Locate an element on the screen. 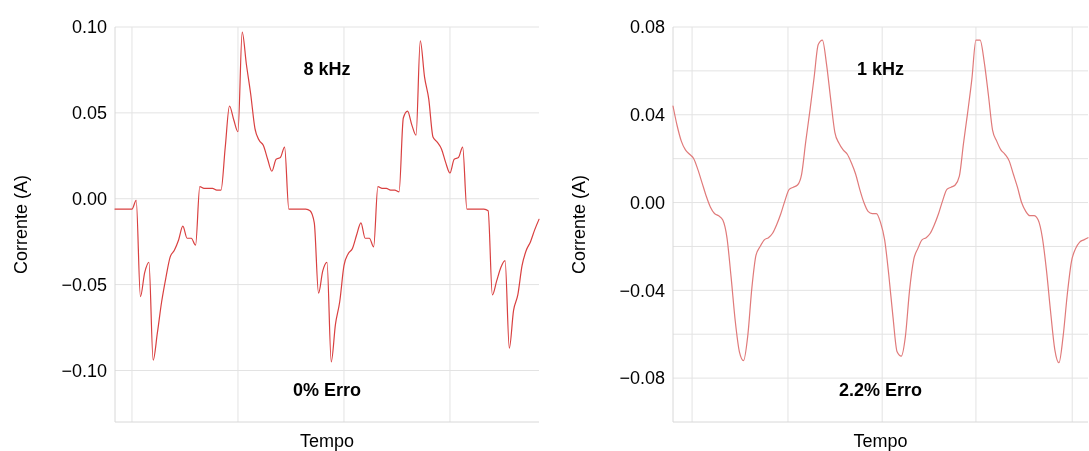 The height and width of the screenshot is (451, 1089). annotation: 0% Erro is located at coordinates (327, 390).